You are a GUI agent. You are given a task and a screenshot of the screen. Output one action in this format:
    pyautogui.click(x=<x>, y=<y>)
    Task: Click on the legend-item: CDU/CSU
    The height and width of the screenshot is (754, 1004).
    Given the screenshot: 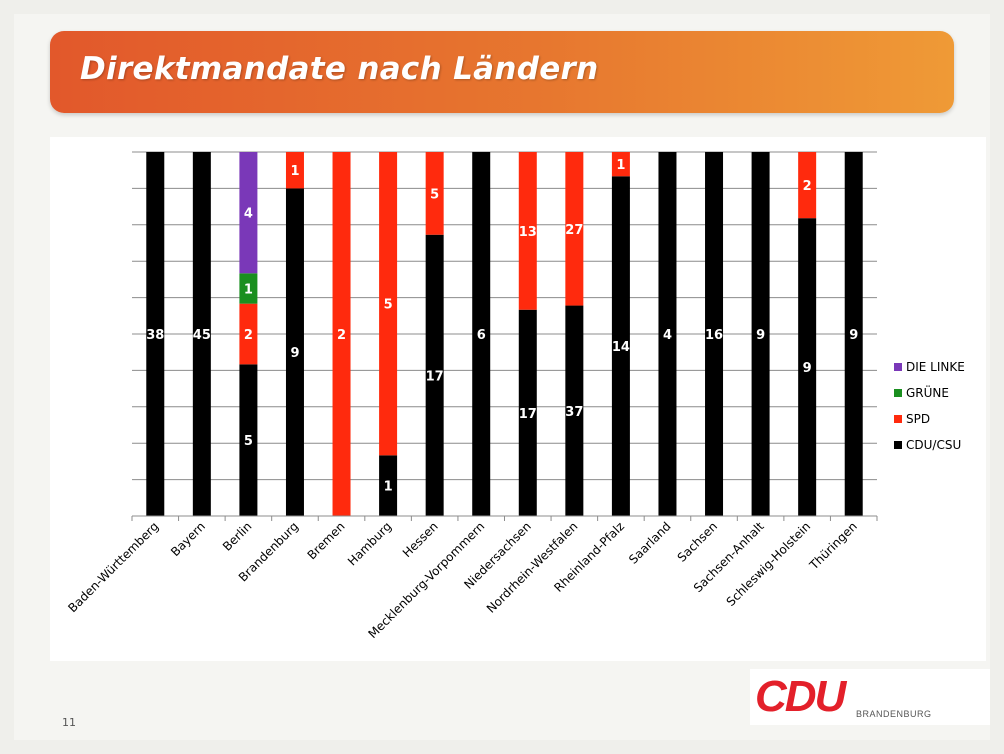 What is the action you would take?
    pyautogui.click(x=929, y=445)
    